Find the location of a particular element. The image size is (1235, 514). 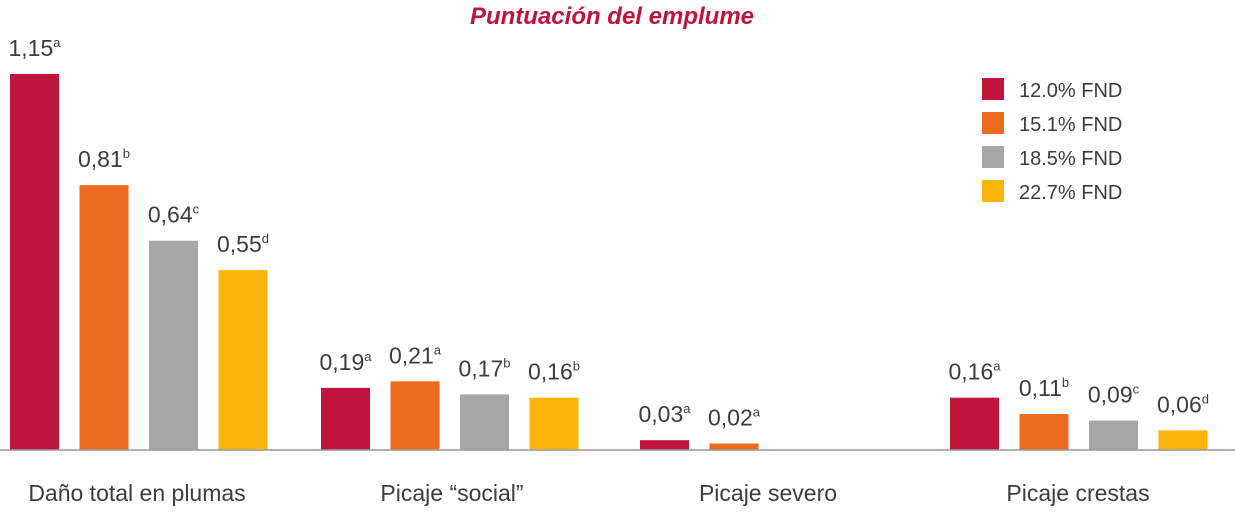

value-label-2-1: 0,19a is located at coordinates (346, 362).